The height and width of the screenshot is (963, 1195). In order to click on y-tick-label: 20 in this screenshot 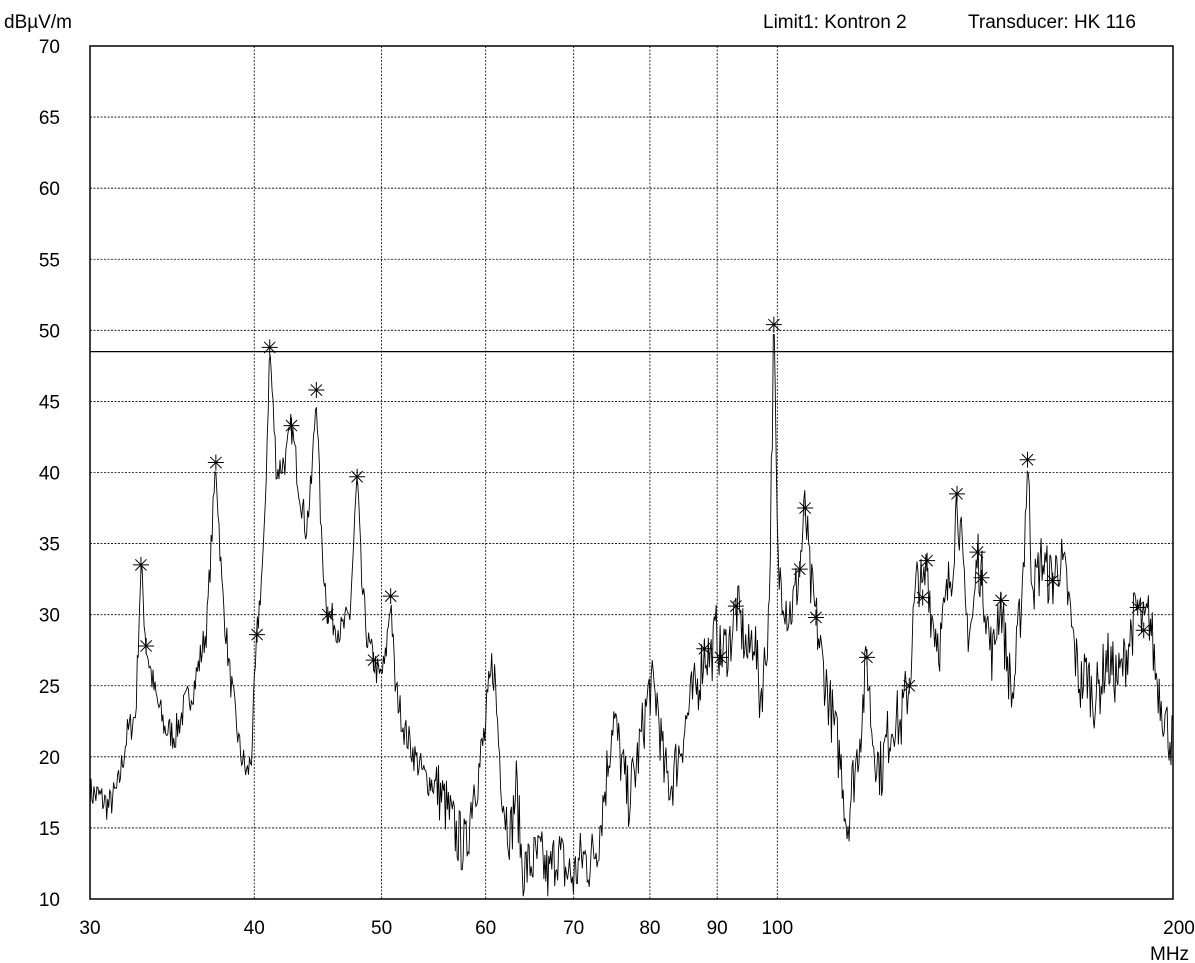, I will do `click(49, 758)`.